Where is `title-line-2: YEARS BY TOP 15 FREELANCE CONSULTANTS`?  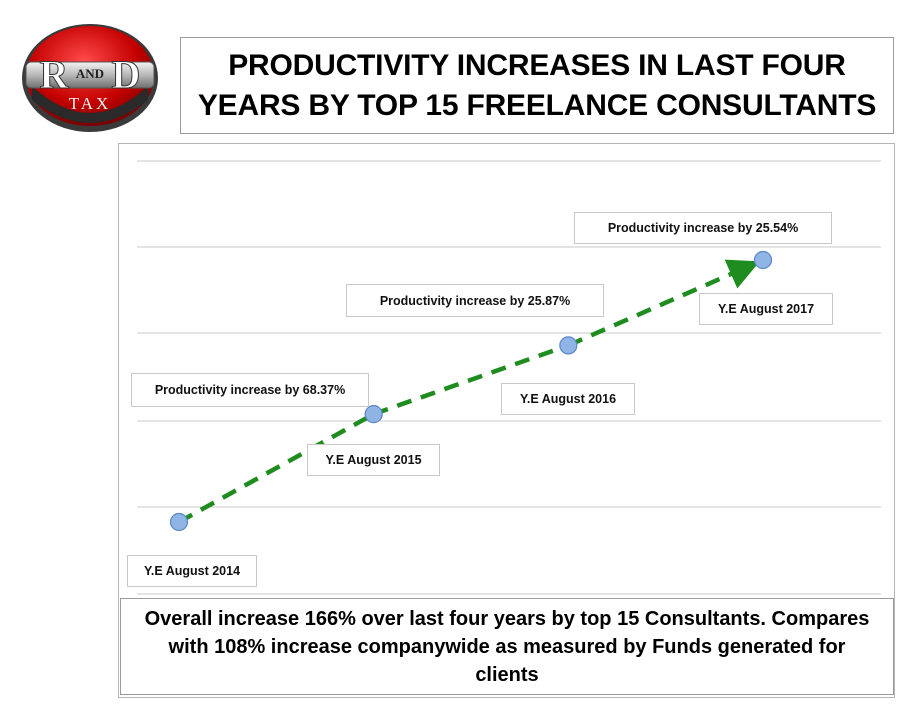 title-line-2: YEARS BY TOP 15 FREELANCE CONSULTANTS is located at coordinates (537, 105).